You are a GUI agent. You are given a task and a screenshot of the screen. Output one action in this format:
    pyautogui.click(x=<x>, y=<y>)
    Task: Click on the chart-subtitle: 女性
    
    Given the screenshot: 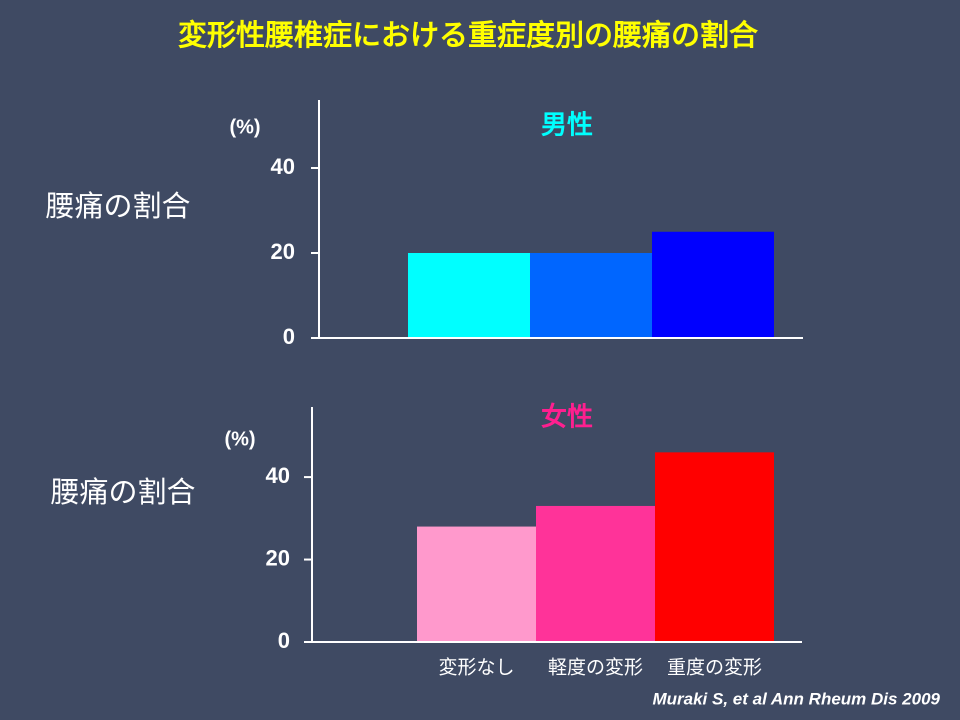 What is the action you would take?
    pyautogui.click(x=567, y=417)
    